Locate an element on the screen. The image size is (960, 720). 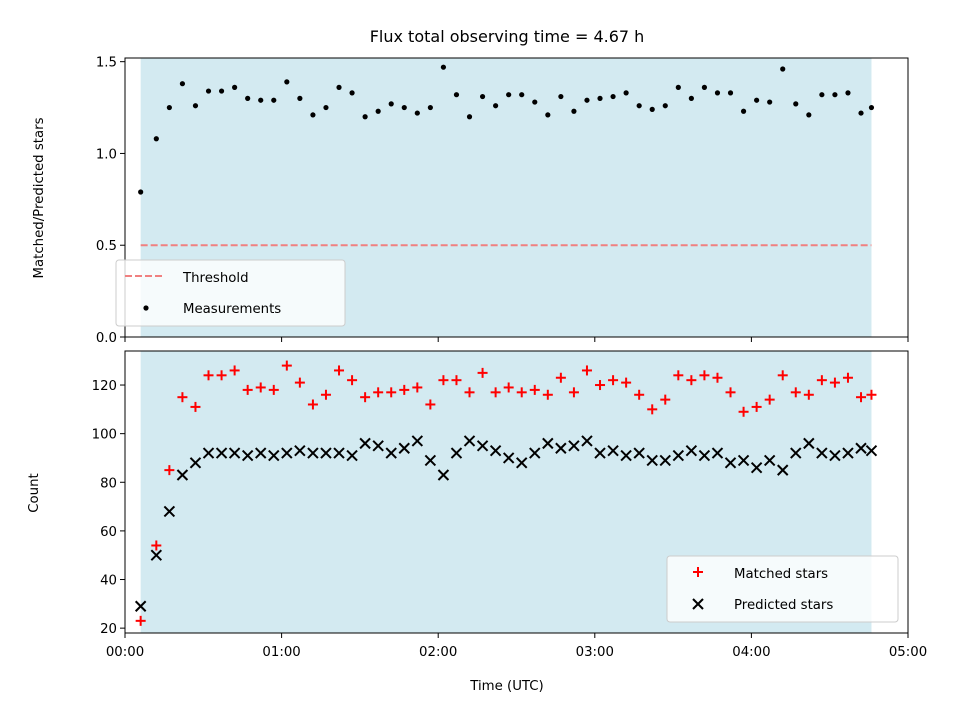
predicted-legend-label: Predicted stars is located at coordinates (783, 605).